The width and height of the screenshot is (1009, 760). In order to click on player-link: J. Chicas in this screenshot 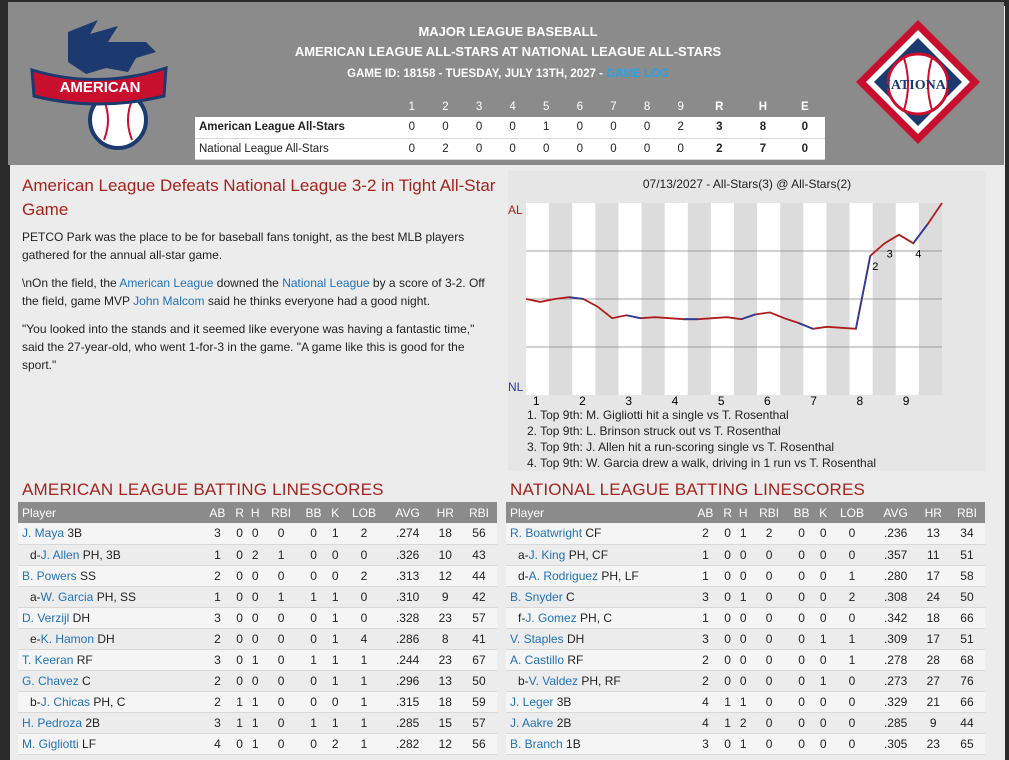, I will do `click(65, 701)`.